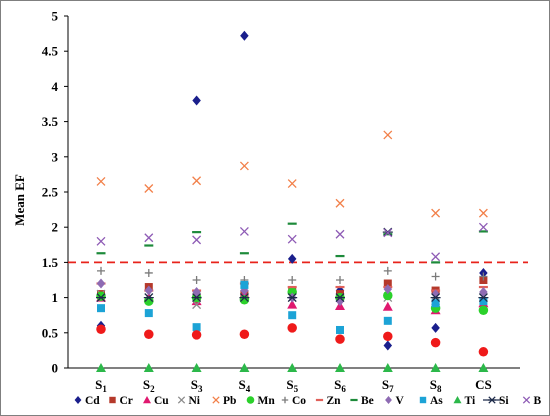  I want to click on x-tick-label: S5, so click(292, 385).